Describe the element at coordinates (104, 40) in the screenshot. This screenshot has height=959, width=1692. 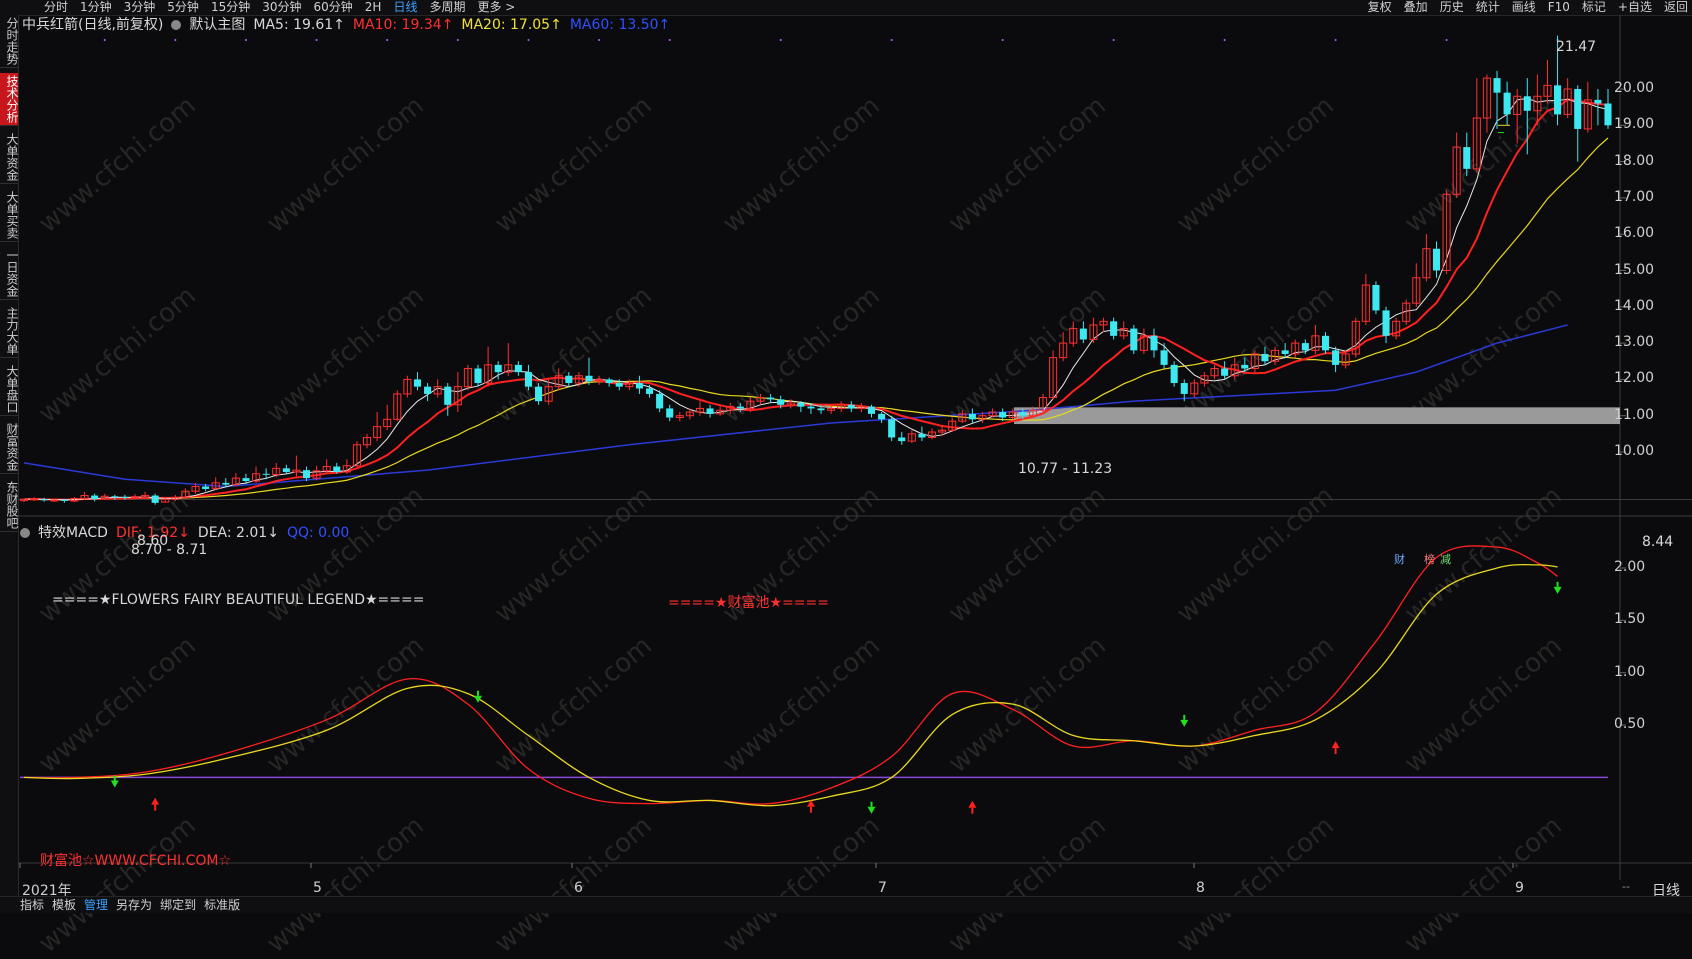
I see `top-marker-dot` at that location.